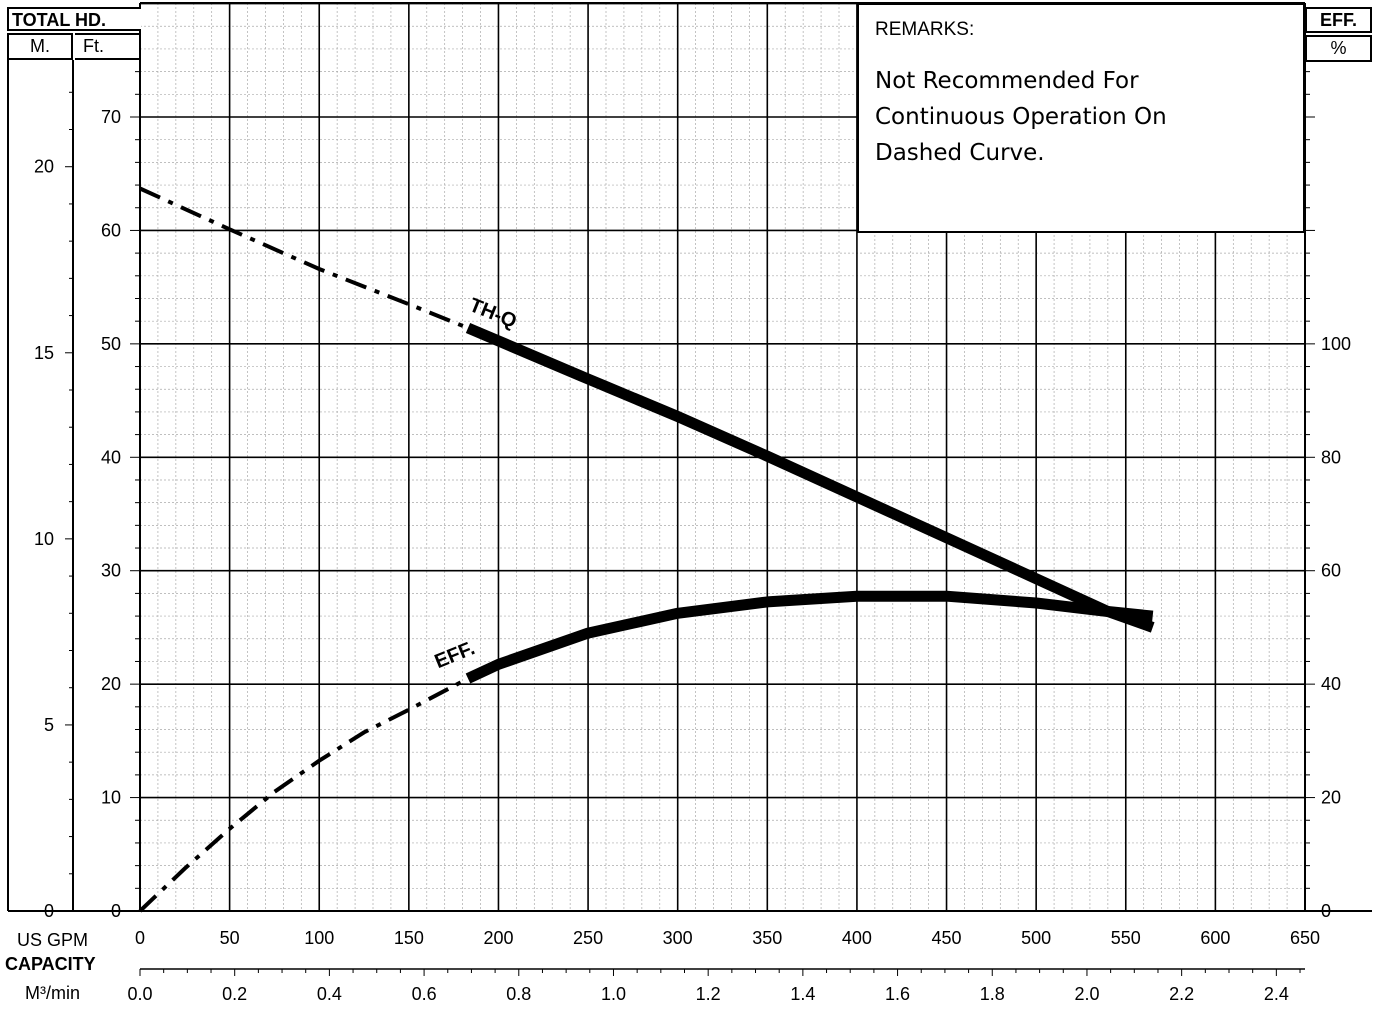 Image resolution: width=1381 pixels, height=1009 pixels. I want to click on m3-tick-label: 2.2, so click(1181, 994).